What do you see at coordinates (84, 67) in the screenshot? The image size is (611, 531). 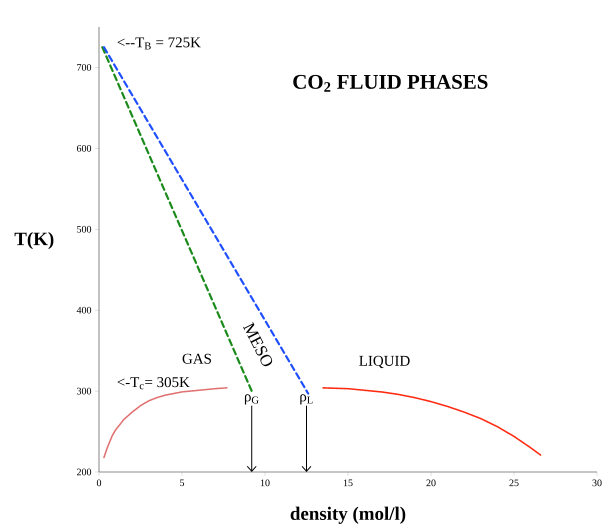 I see `y-tick-label: 700` at bounding box center [84, 67].